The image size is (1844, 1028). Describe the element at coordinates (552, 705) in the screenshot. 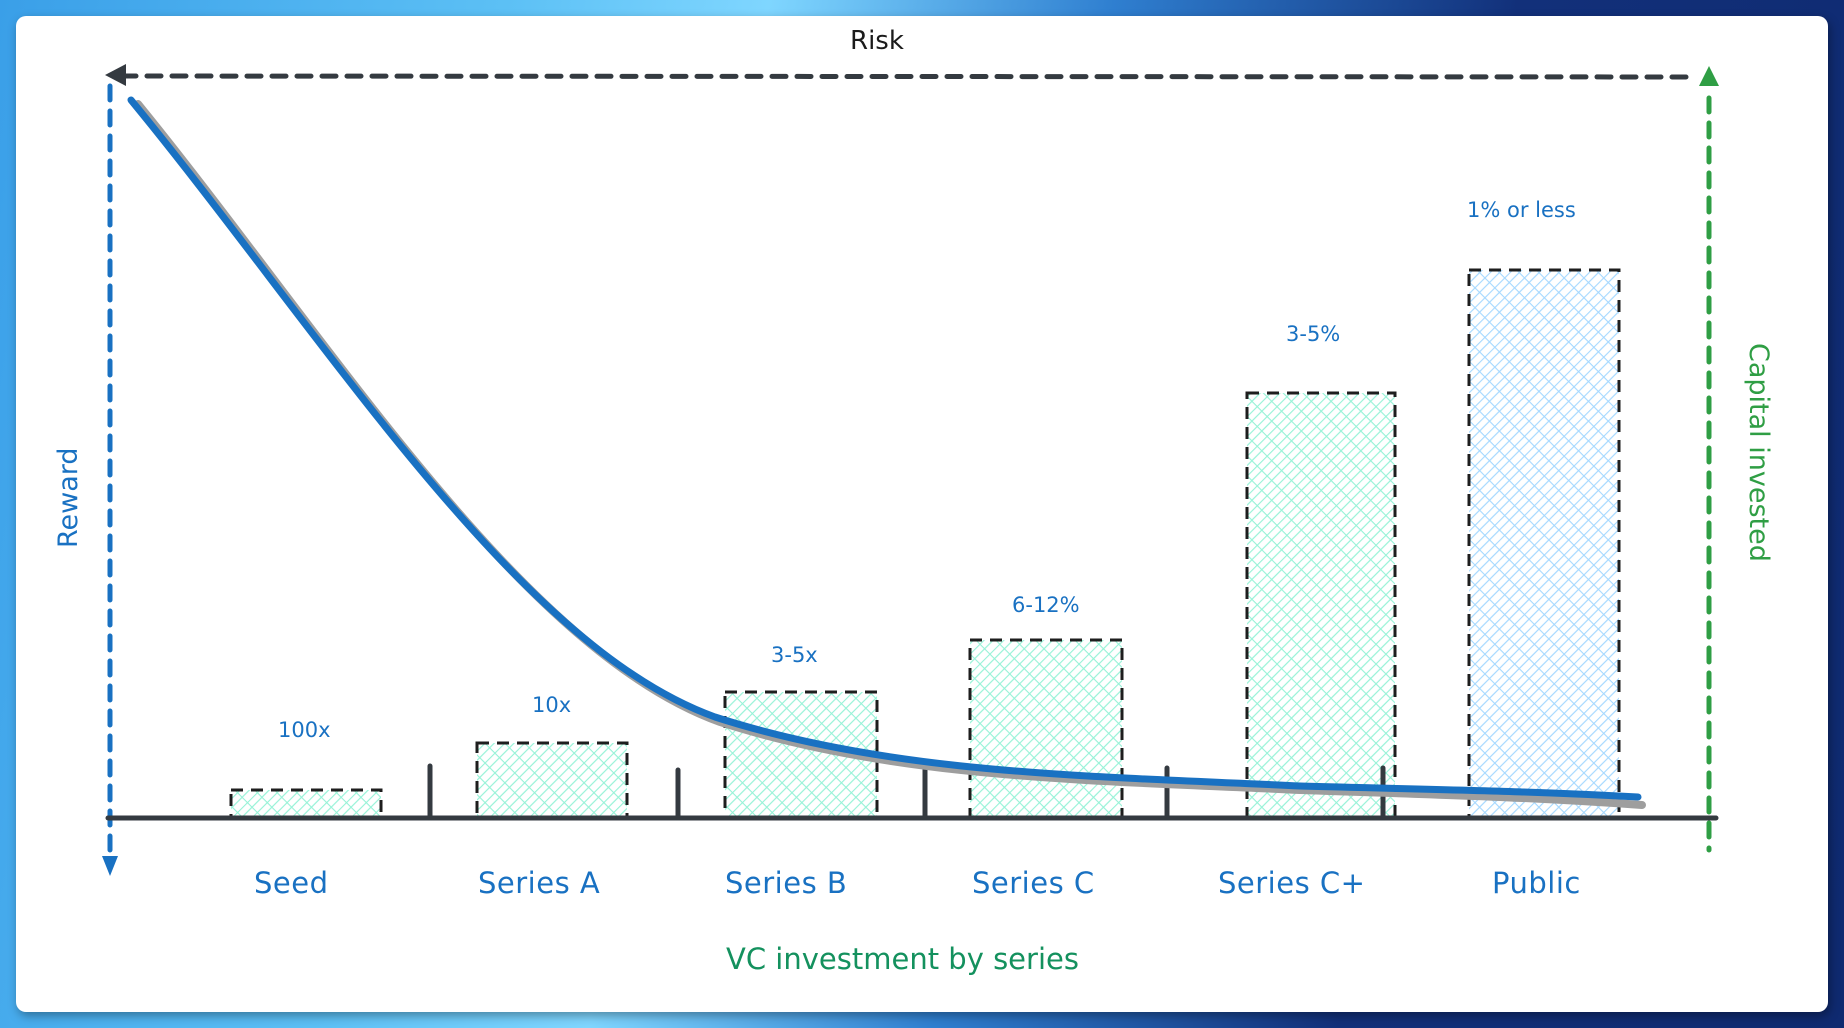

I see `value-label-series-a: 10x` at that location.